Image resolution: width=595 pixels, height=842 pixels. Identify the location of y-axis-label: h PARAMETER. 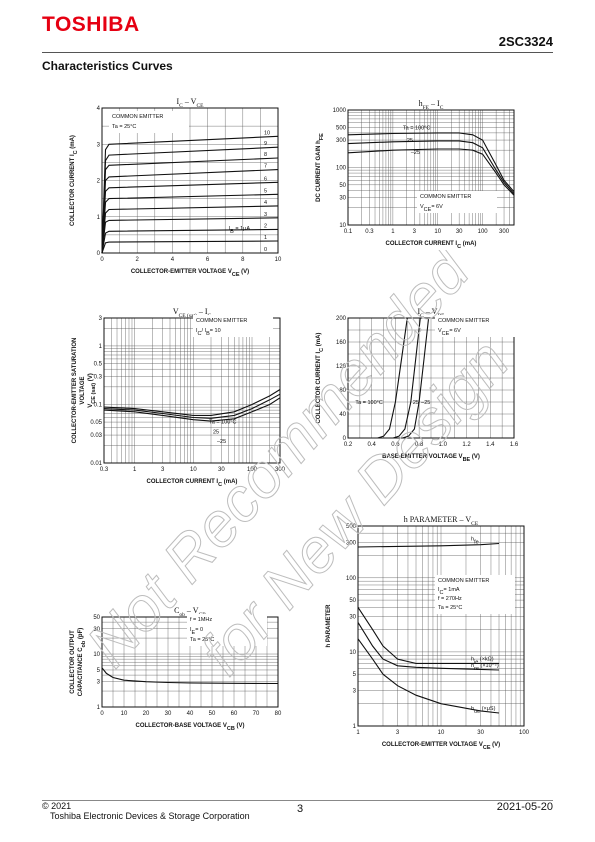
(329, 626).